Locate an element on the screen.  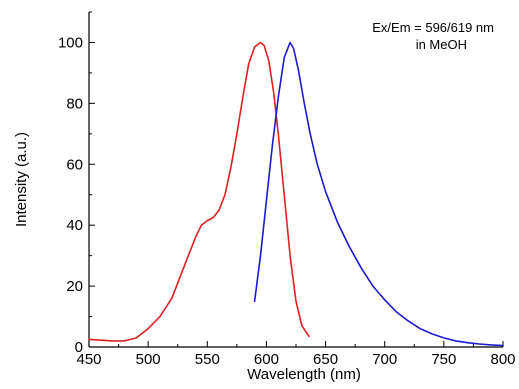
y-tick-label: 80 is located at coordinates (74, 103).